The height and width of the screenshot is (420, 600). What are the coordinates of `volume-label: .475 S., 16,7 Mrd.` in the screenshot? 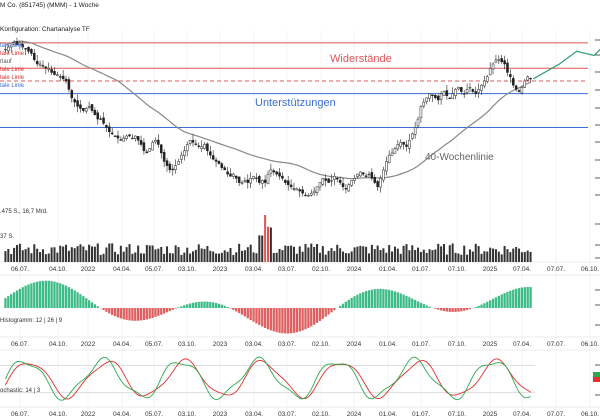 It's located at (24, 212).